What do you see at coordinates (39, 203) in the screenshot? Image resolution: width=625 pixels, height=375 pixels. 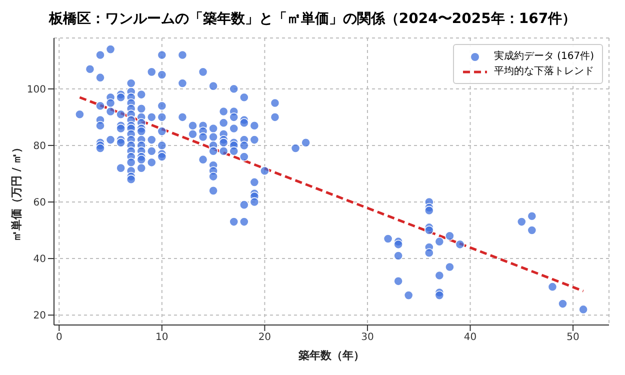 I see `y-tick-label: 60` at bounding box center [39, 203].